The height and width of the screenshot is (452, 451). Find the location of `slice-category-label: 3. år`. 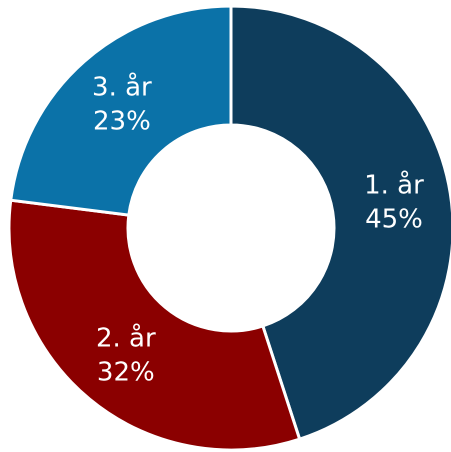

slice-category-label: 3. år is located at coordinates (122, 87).